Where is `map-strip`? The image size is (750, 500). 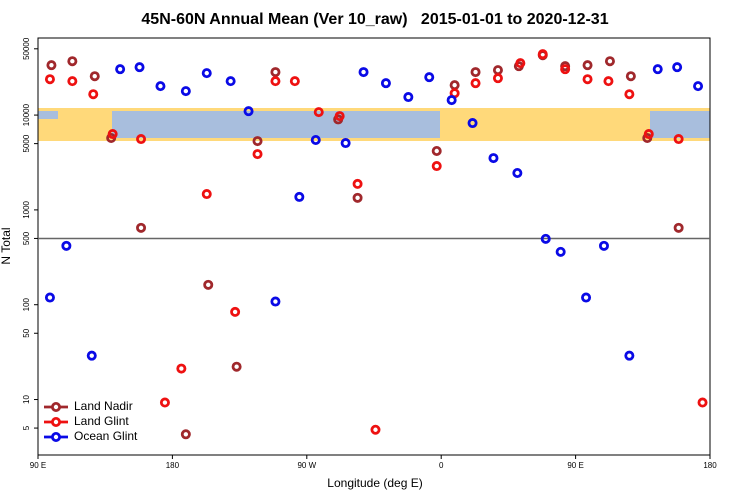 map-strip is located at coordinates (374, 124).